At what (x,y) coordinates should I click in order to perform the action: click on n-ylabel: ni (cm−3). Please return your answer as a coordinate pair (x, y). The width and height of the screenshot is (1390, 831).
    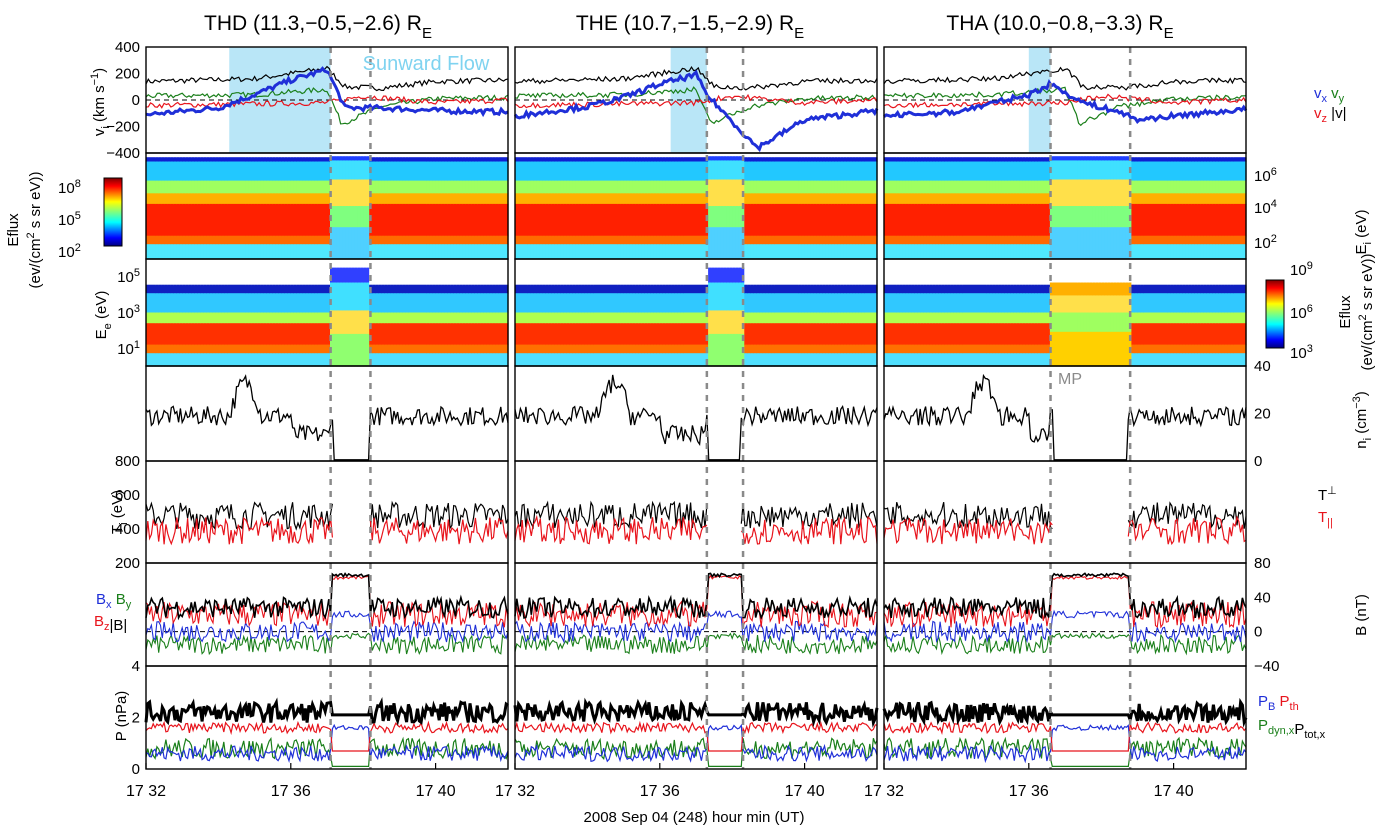
    Looking at the image, I should click on (1362, 420).